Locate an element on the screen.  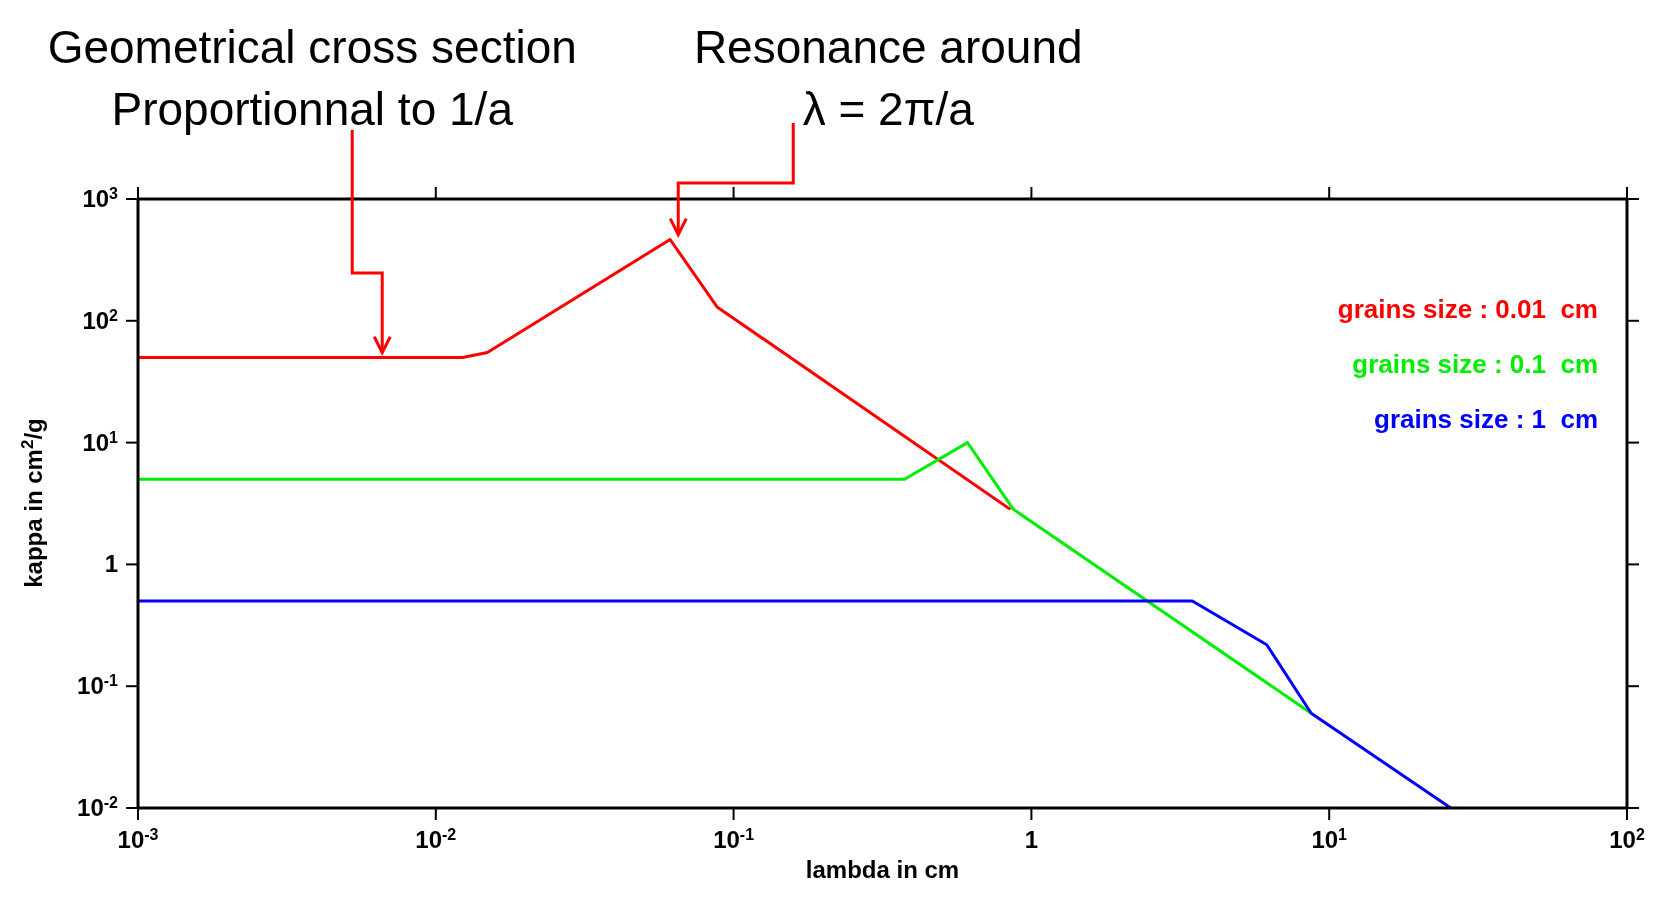
y-tick-label: 10$^{-1}$ is located at coordinates (98, 685).